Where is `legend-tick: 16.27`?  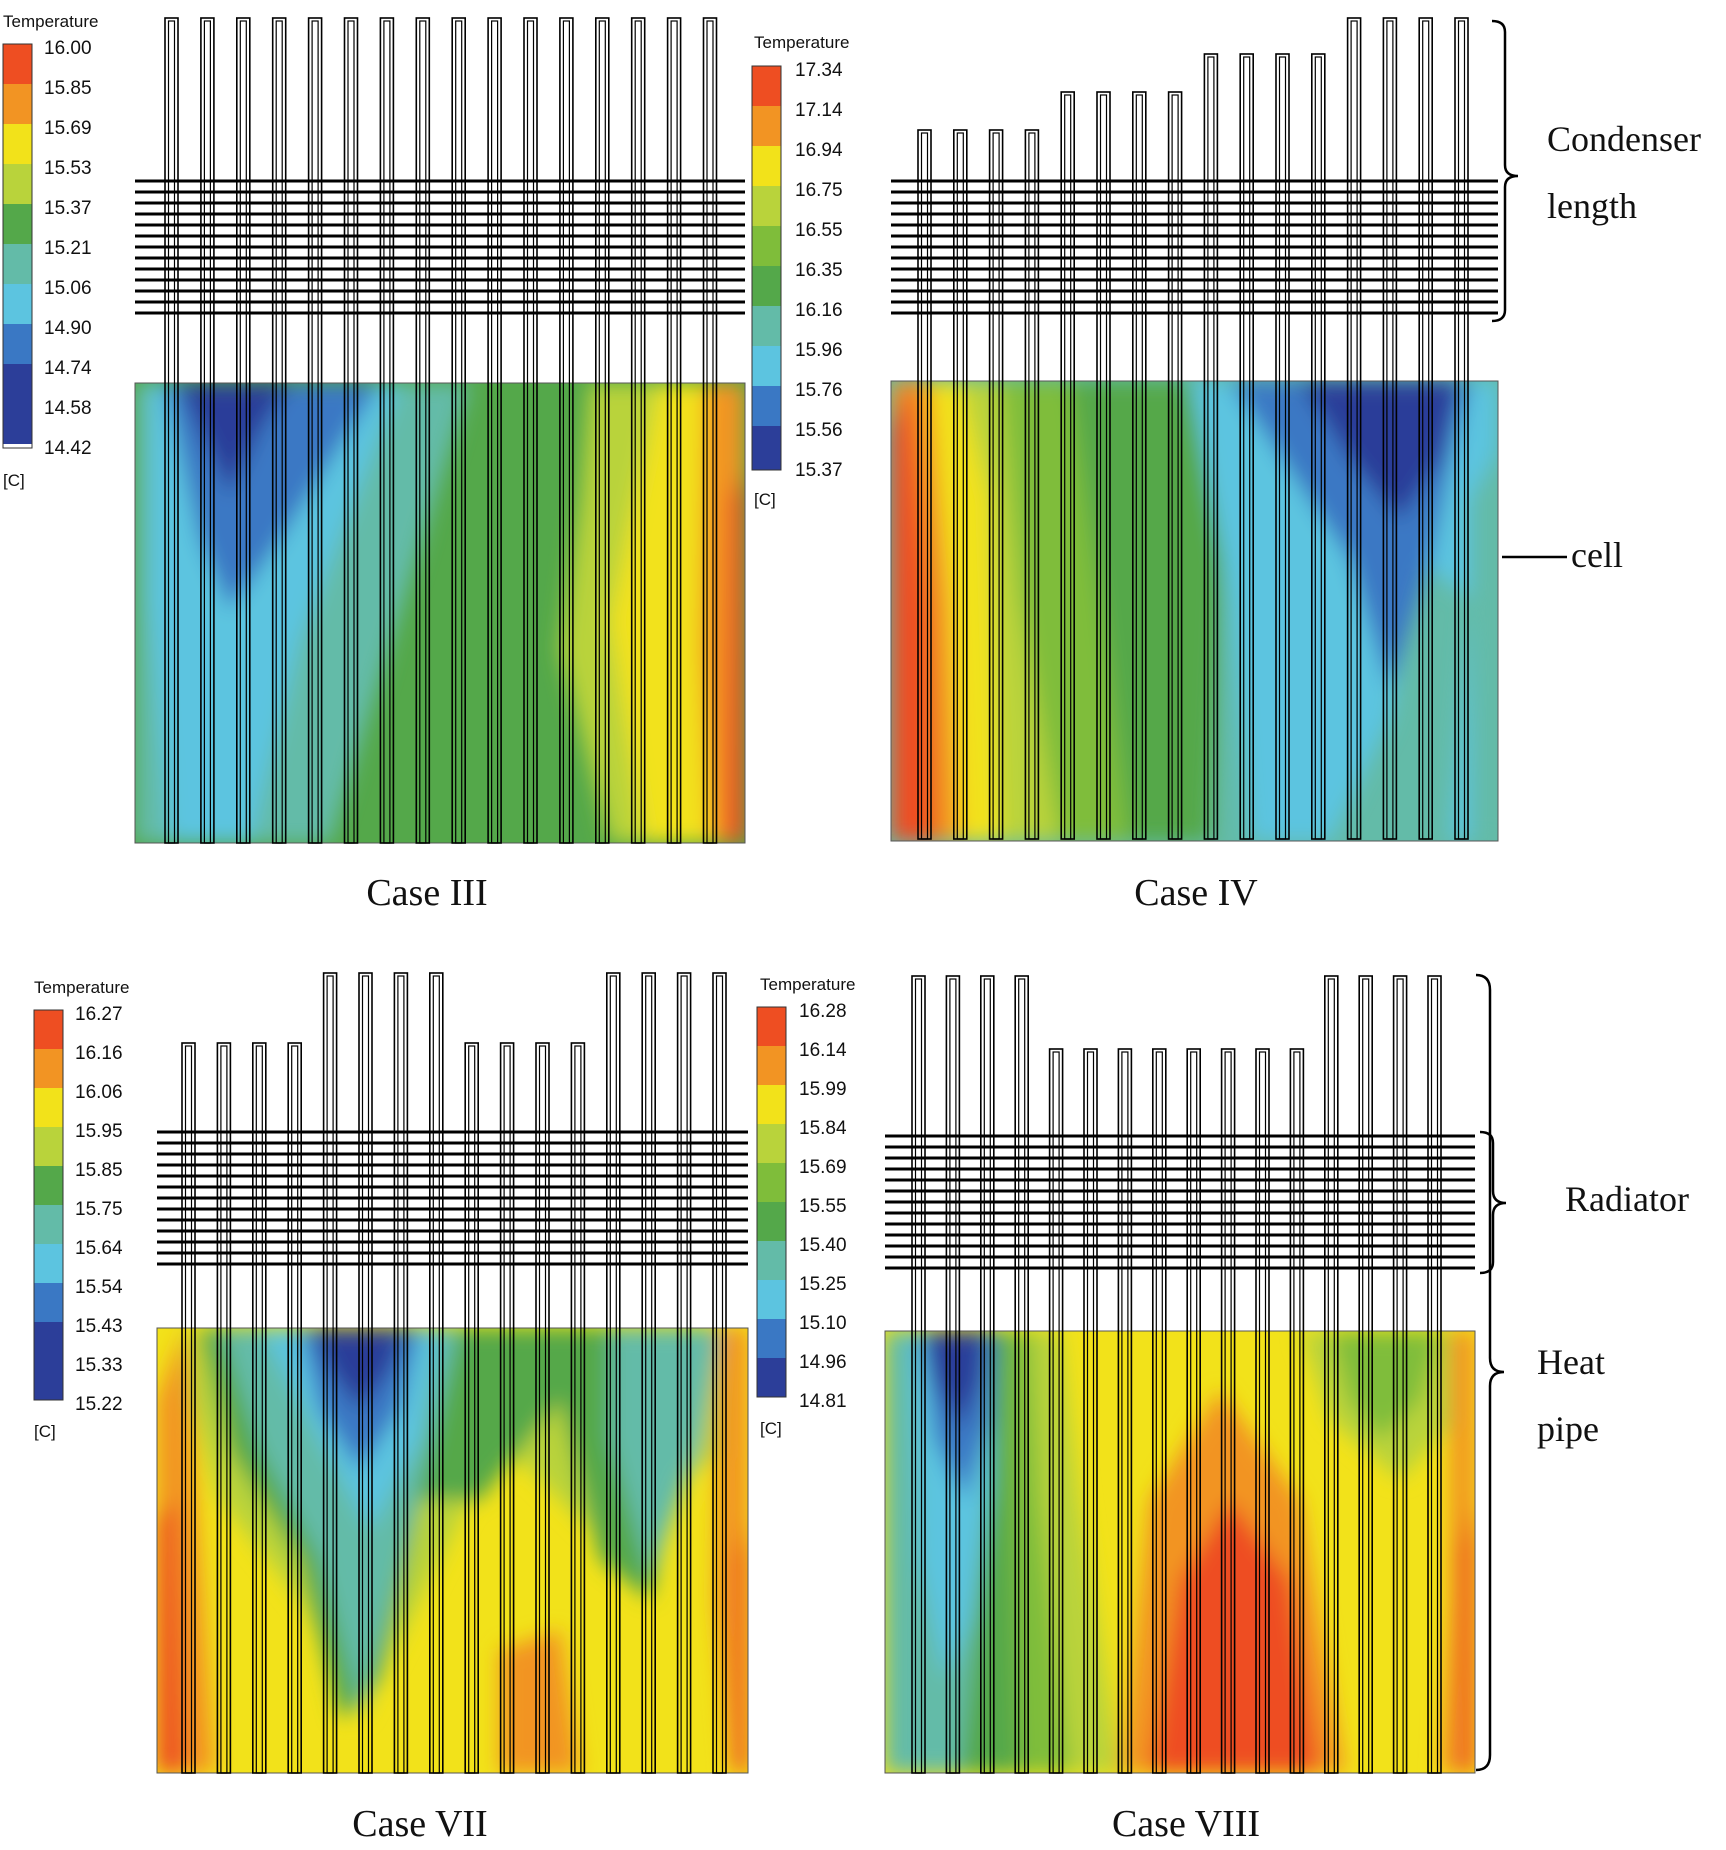 legend-tick: 16.27 is located at coordinates (99, 1014).